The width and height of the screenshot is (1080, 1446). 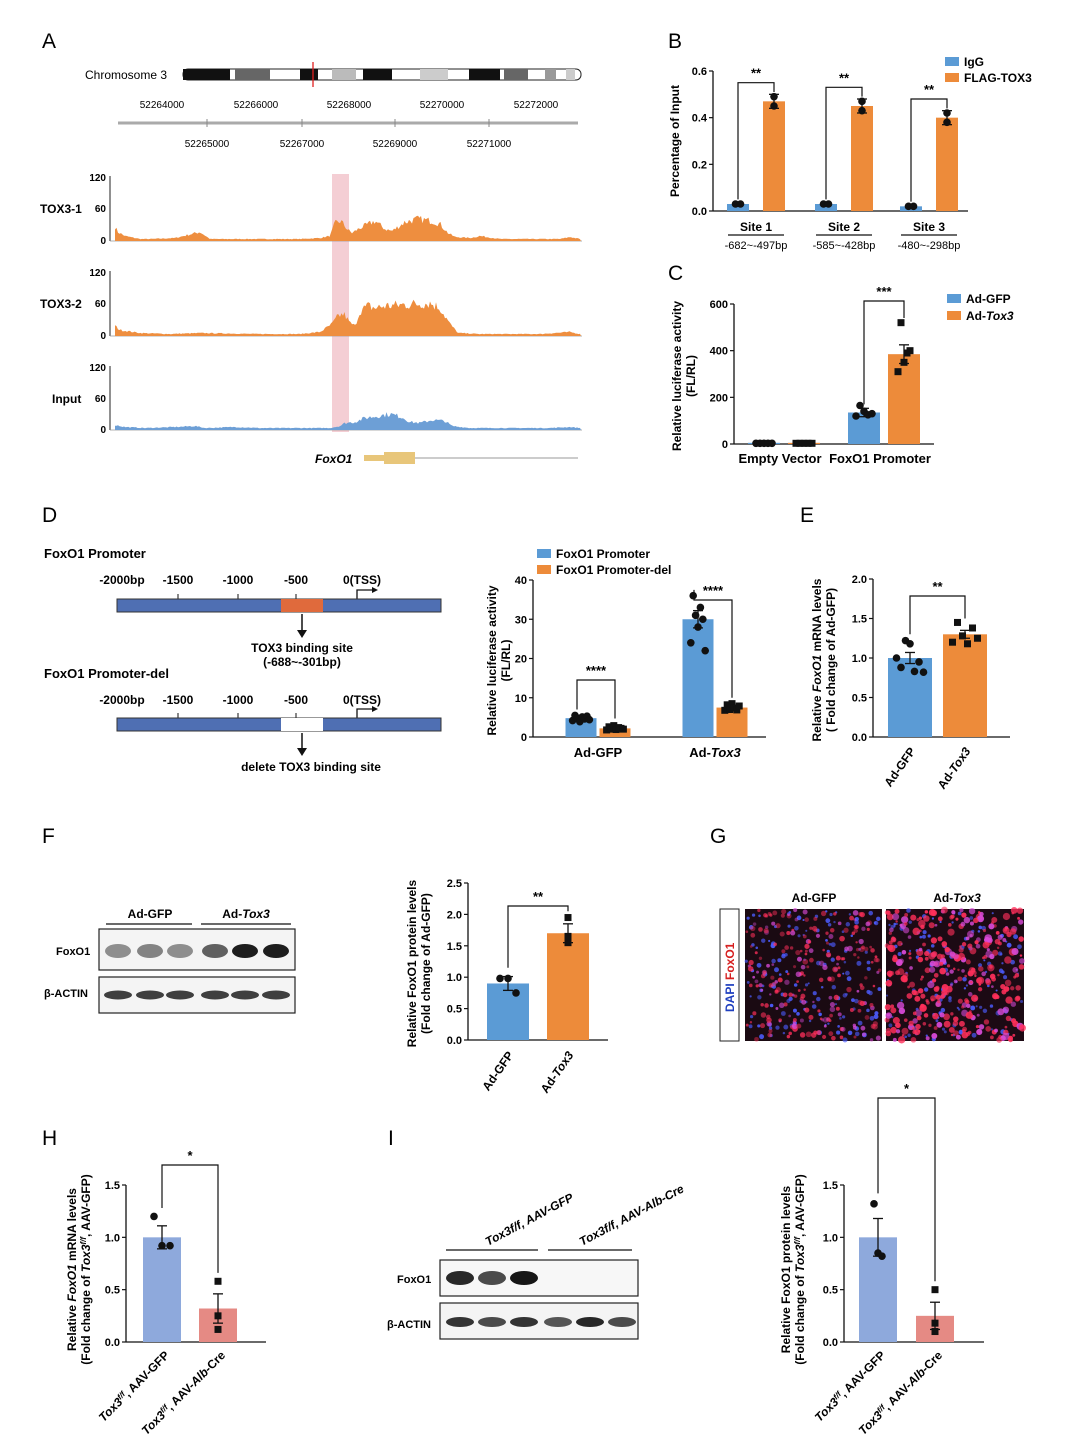 What do you see at coordinates (965, 685) in the screenshot?
I see `bar` at bounding box center [965, 685].